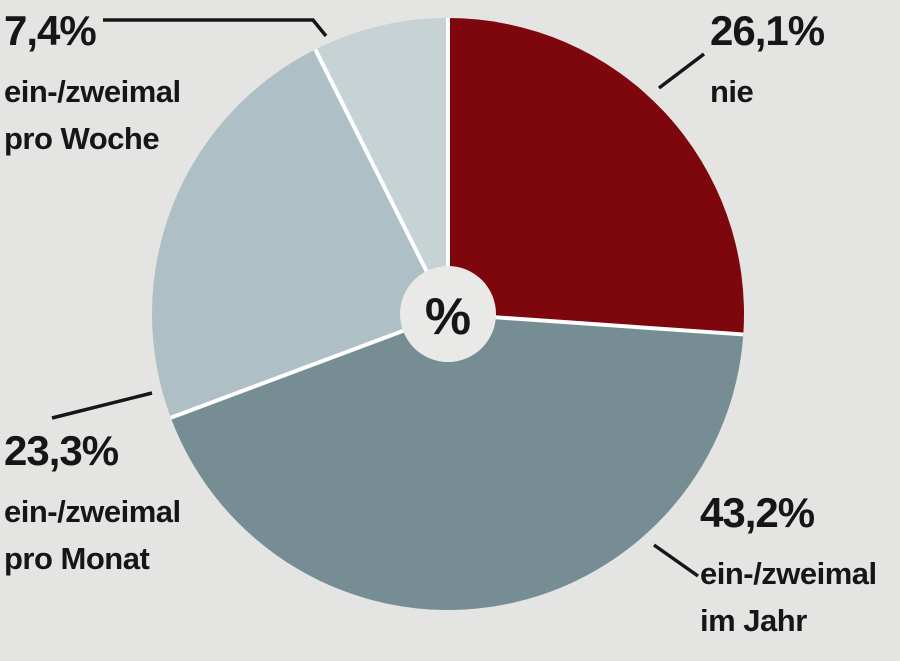 The height and width of the screenshot is (661, 900). I want to click on slice-value-monat: 23,3%, so click(61, 450).